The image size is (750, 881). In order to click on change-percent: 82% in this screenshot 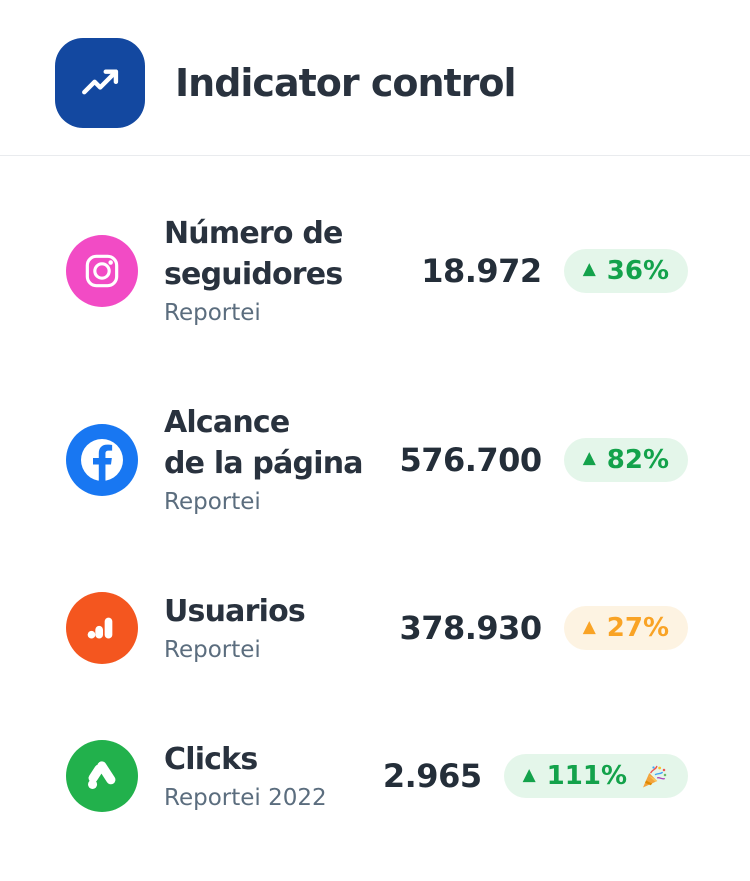, I will do `click(637, 459)`.